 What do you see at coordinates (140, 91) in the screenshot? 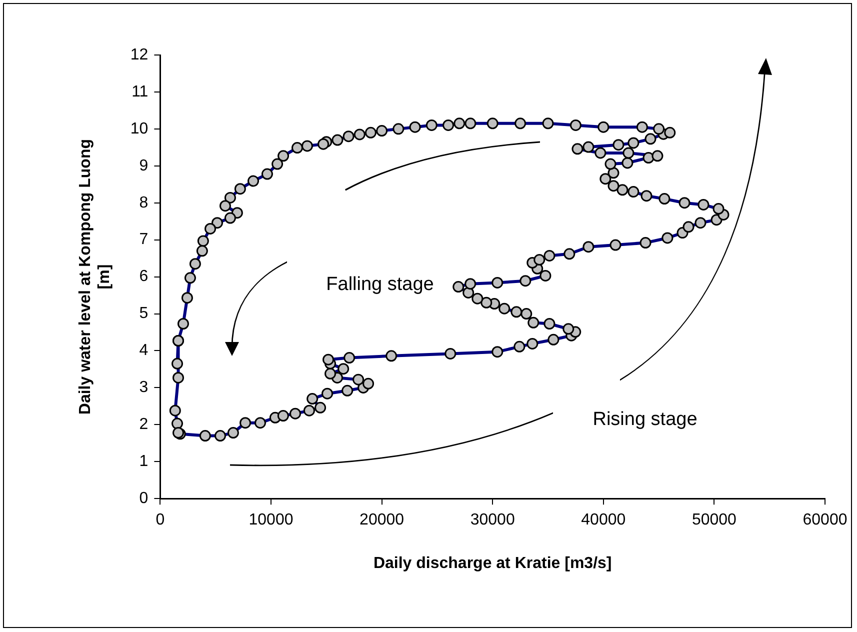
I see `y-tick-label: 11` at bounding box center [140, 91].